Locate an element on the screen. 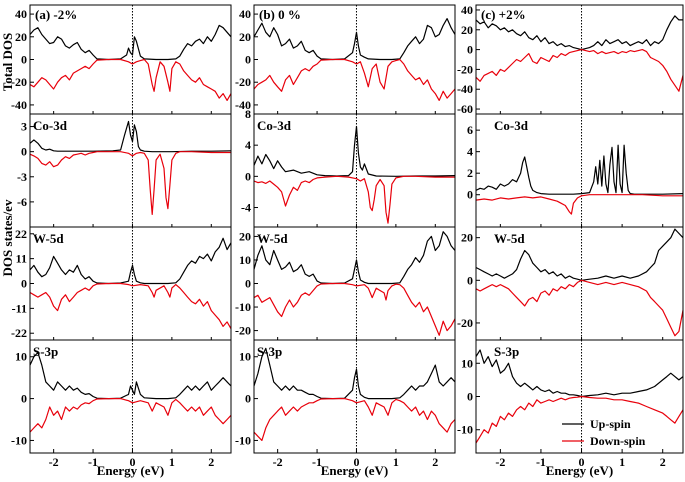 The height and width of the screenshot is (482, 685). y-tick-label: -6 is located at coordinates (22, 202).